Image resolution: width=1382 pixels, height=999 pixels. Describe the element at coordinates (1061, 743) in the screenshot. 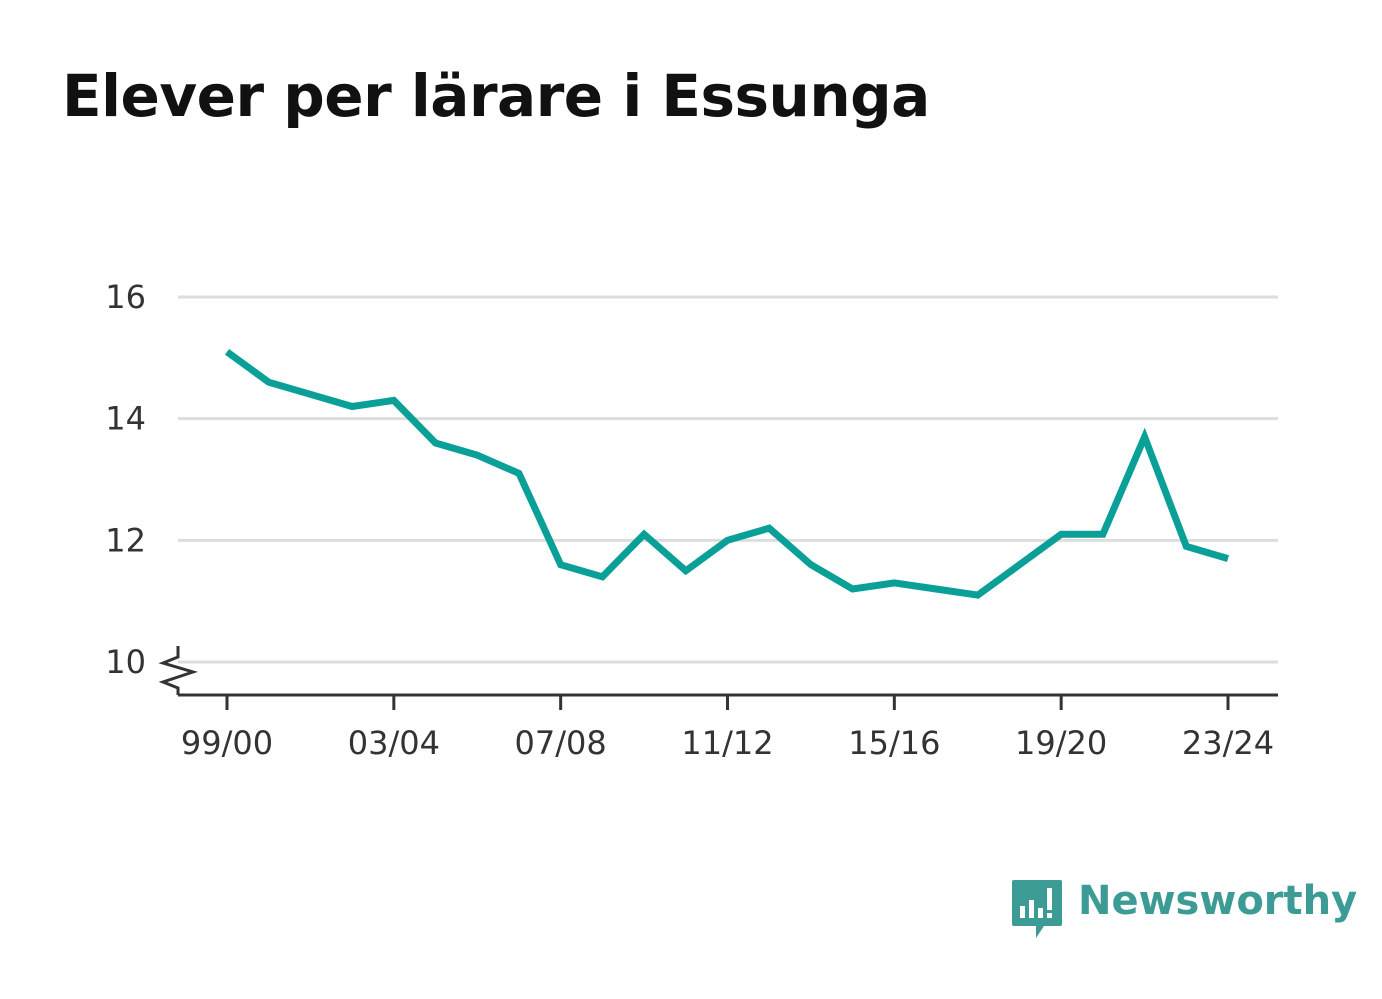

I see `x-tick-label: 19/20` at that location.